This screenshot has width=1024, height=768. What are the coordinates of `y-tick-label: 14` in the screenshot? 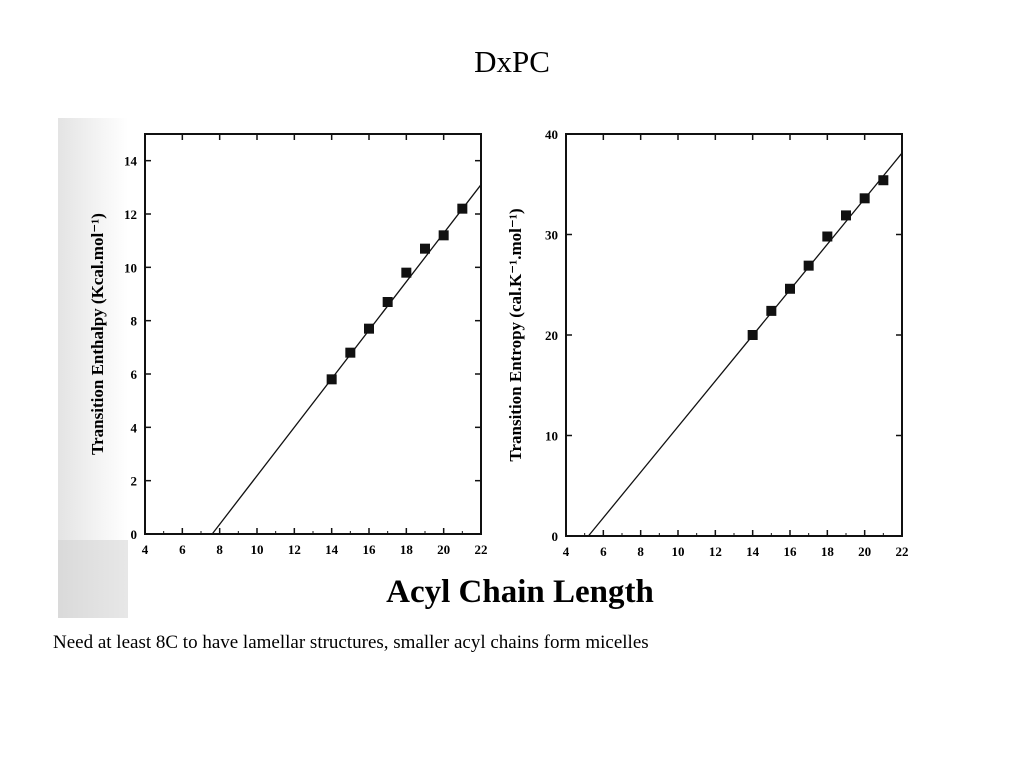 It's located at (131, 161).